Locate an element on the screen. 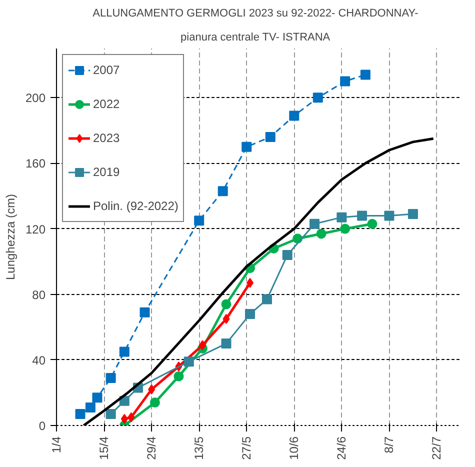 The height and width of the screenshot is (467, 475). y-tick-label: 0 is located at coordinates (42, 426).